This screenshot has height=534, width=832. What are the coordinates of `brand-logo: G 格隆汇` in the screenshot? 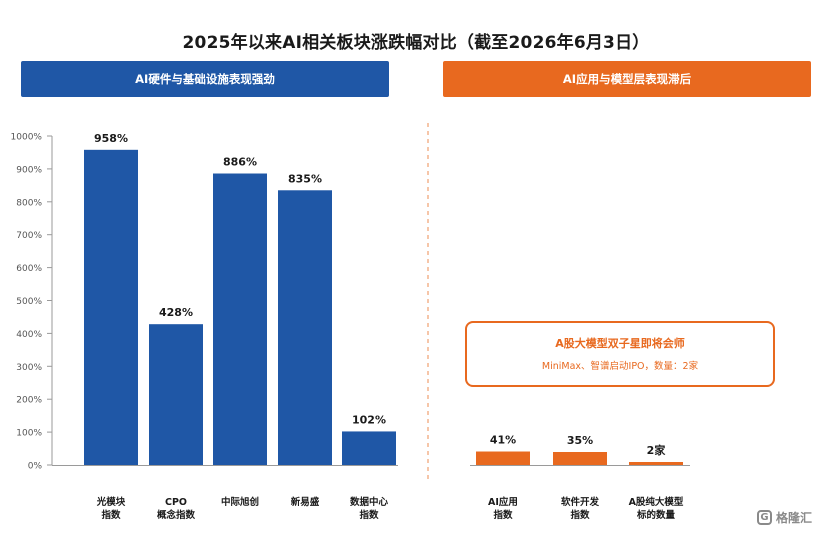 It's located at (784, 517).